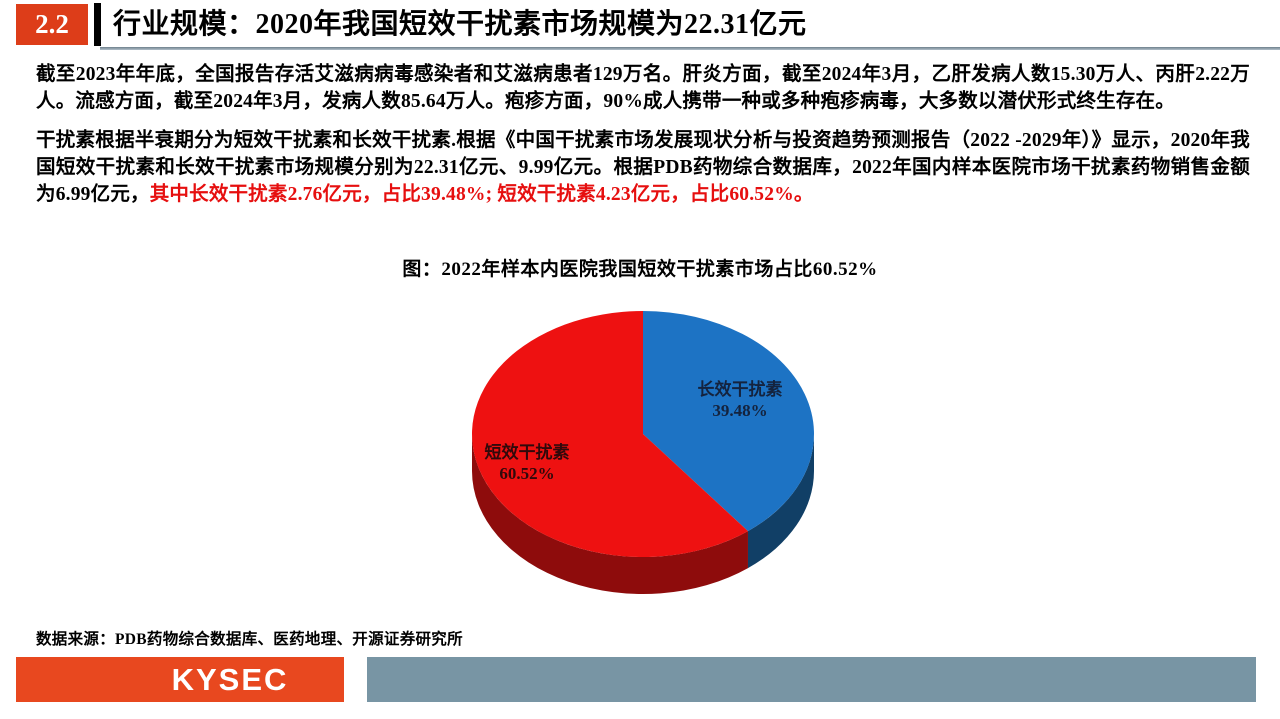 Image resolution: width=1280 pixels, height=719 pixels. What do you see at coordinates (180, 679) in the screenshot?
I see `kysec-logo: KYSEC` at bounding box center [180, 679].